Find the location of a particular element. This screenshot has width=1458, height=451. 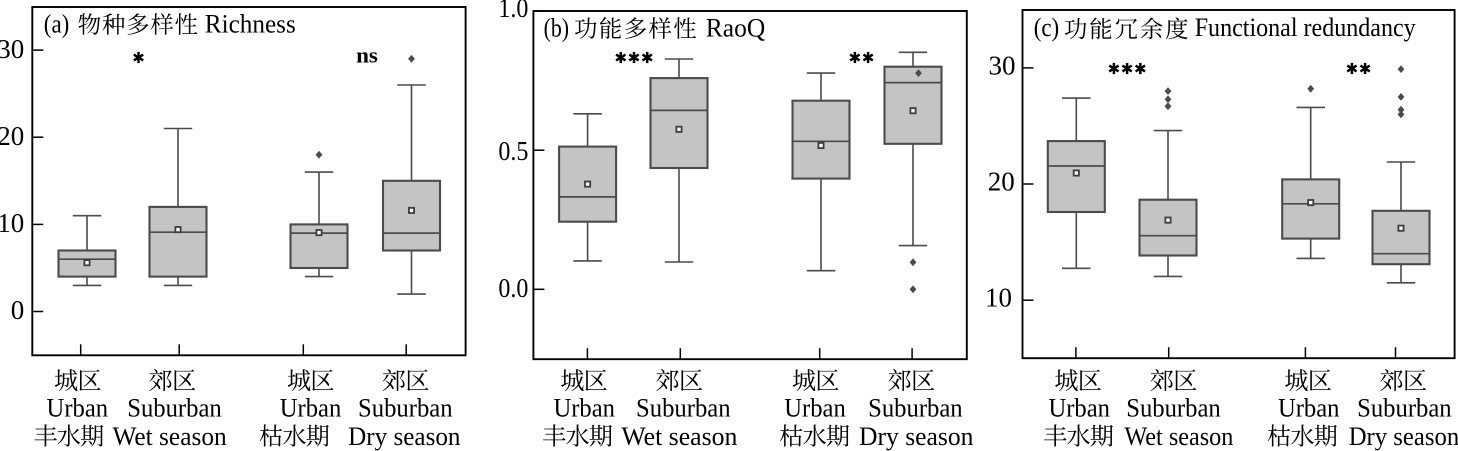

svg-text: 1.0 is located at coordinates (513, 11).